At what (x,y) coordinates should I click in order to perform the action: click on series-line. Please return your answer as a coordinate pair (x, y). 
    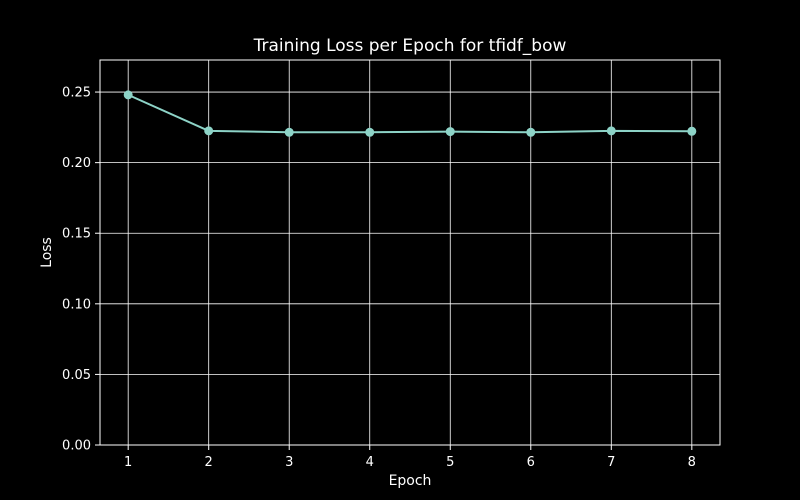
    Looking at the image, I should click on (409, 113).